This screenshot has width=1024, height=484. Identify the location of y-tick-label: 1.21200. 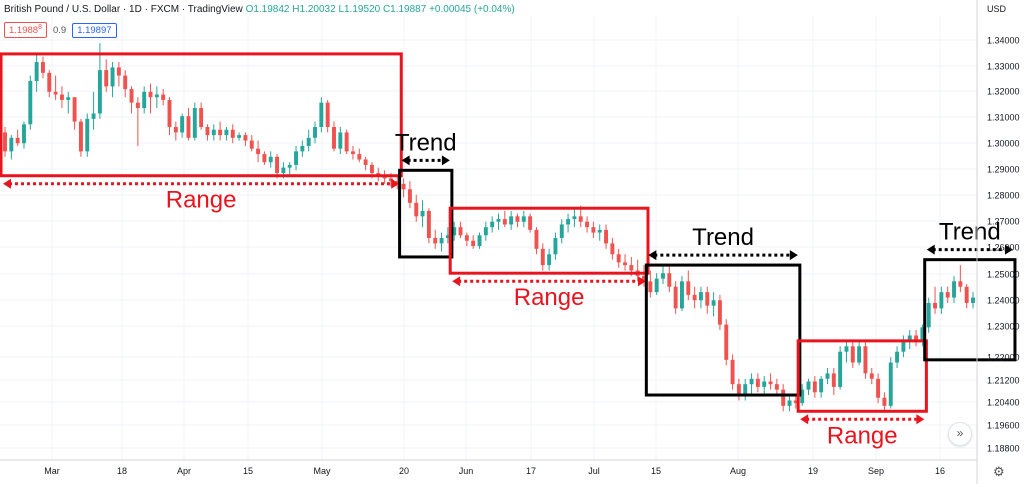
(1003, 381).